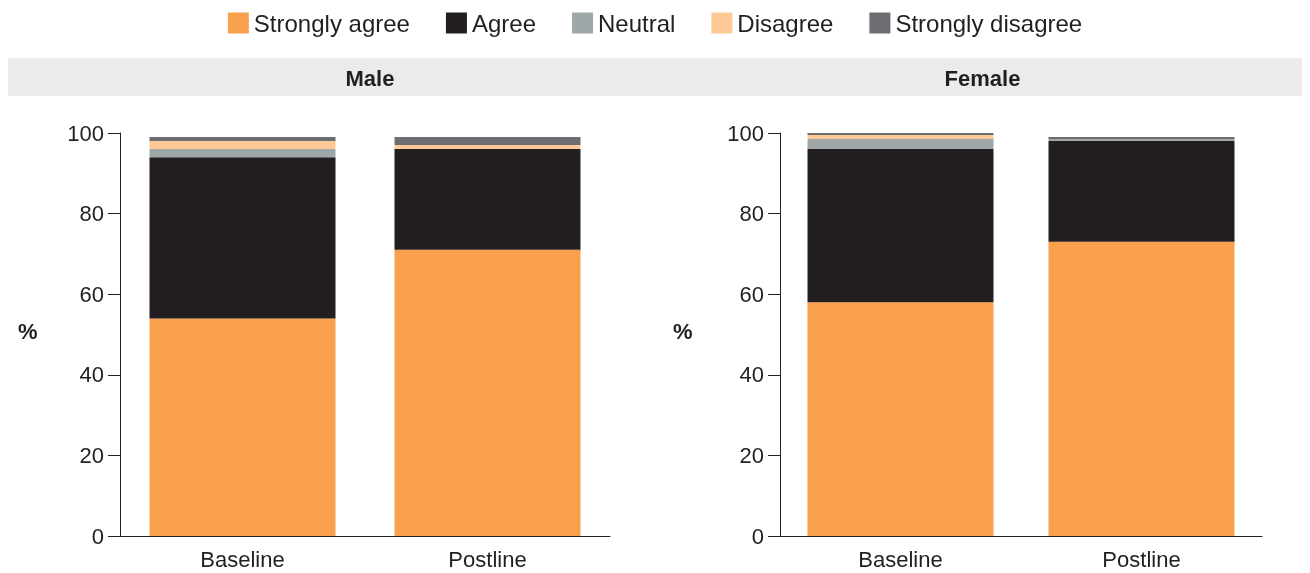 The height and width of the screenshot is (573, 1310). What do you see at coordinates (503, 23) in the screenshot?
I see `legend-label: Agree` at bounding box center [503, 23].